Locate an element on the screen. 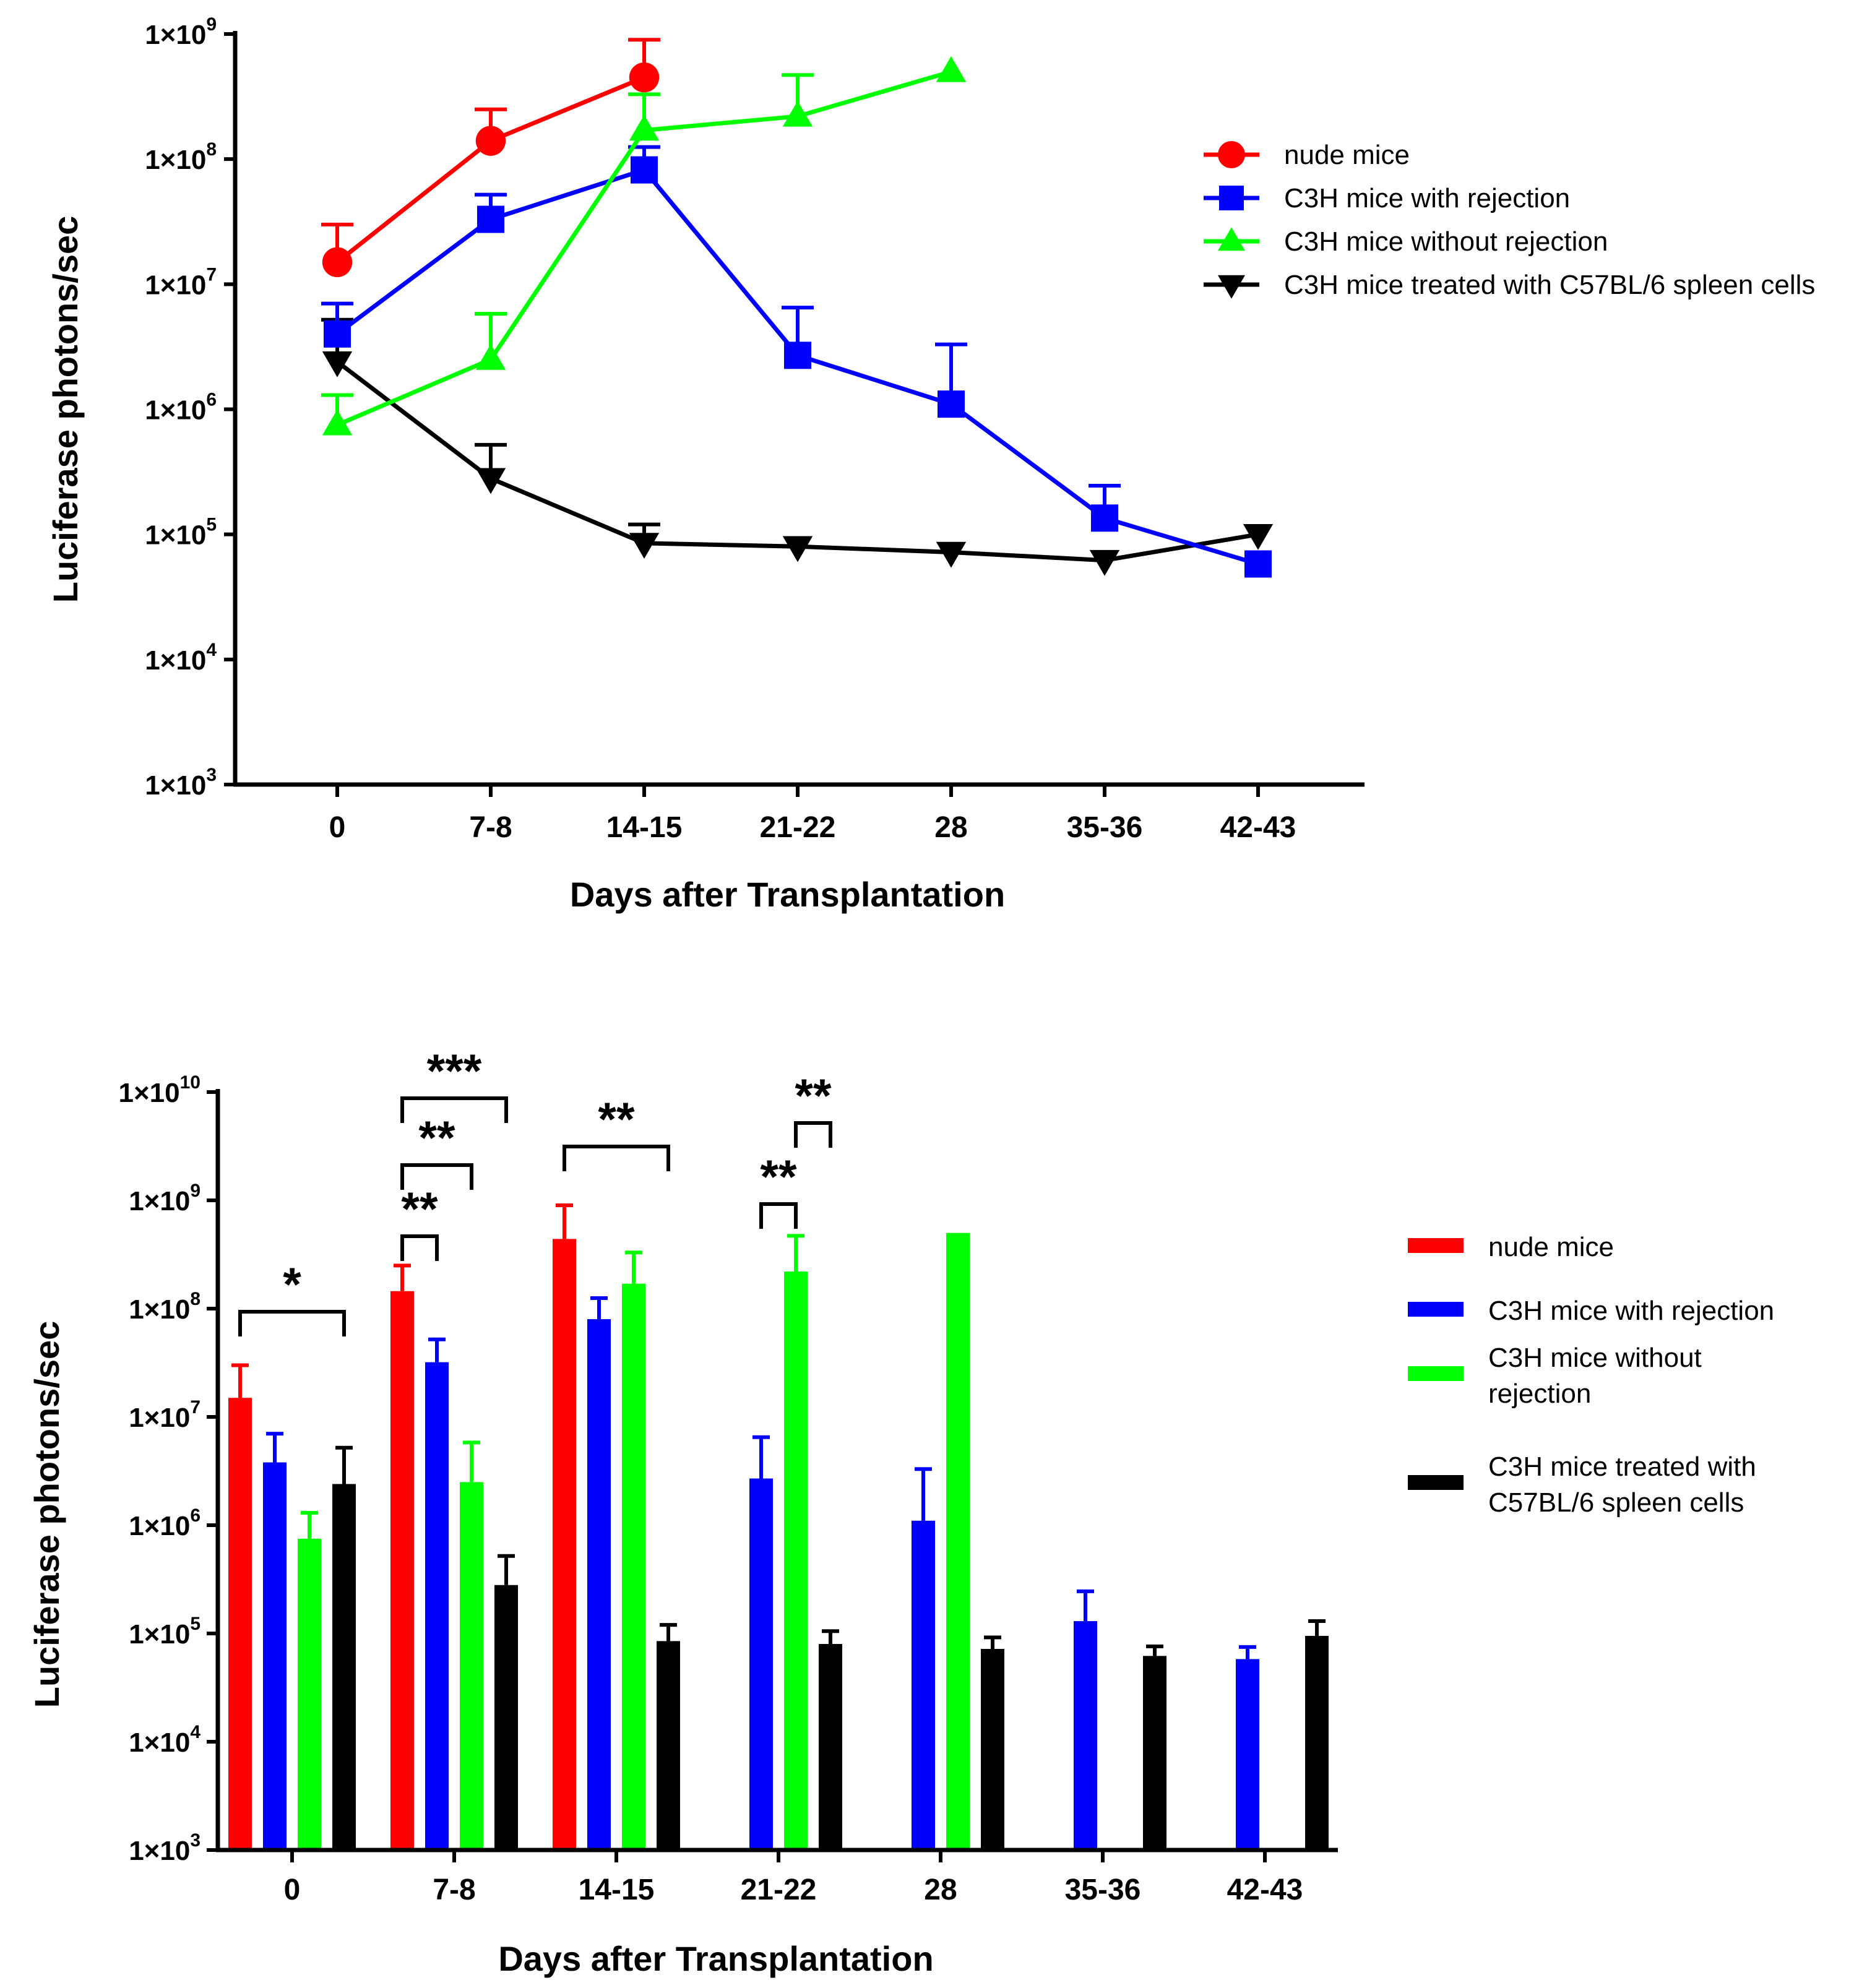  y-tick-exponent: 4 is located at coordinates (211, 650).